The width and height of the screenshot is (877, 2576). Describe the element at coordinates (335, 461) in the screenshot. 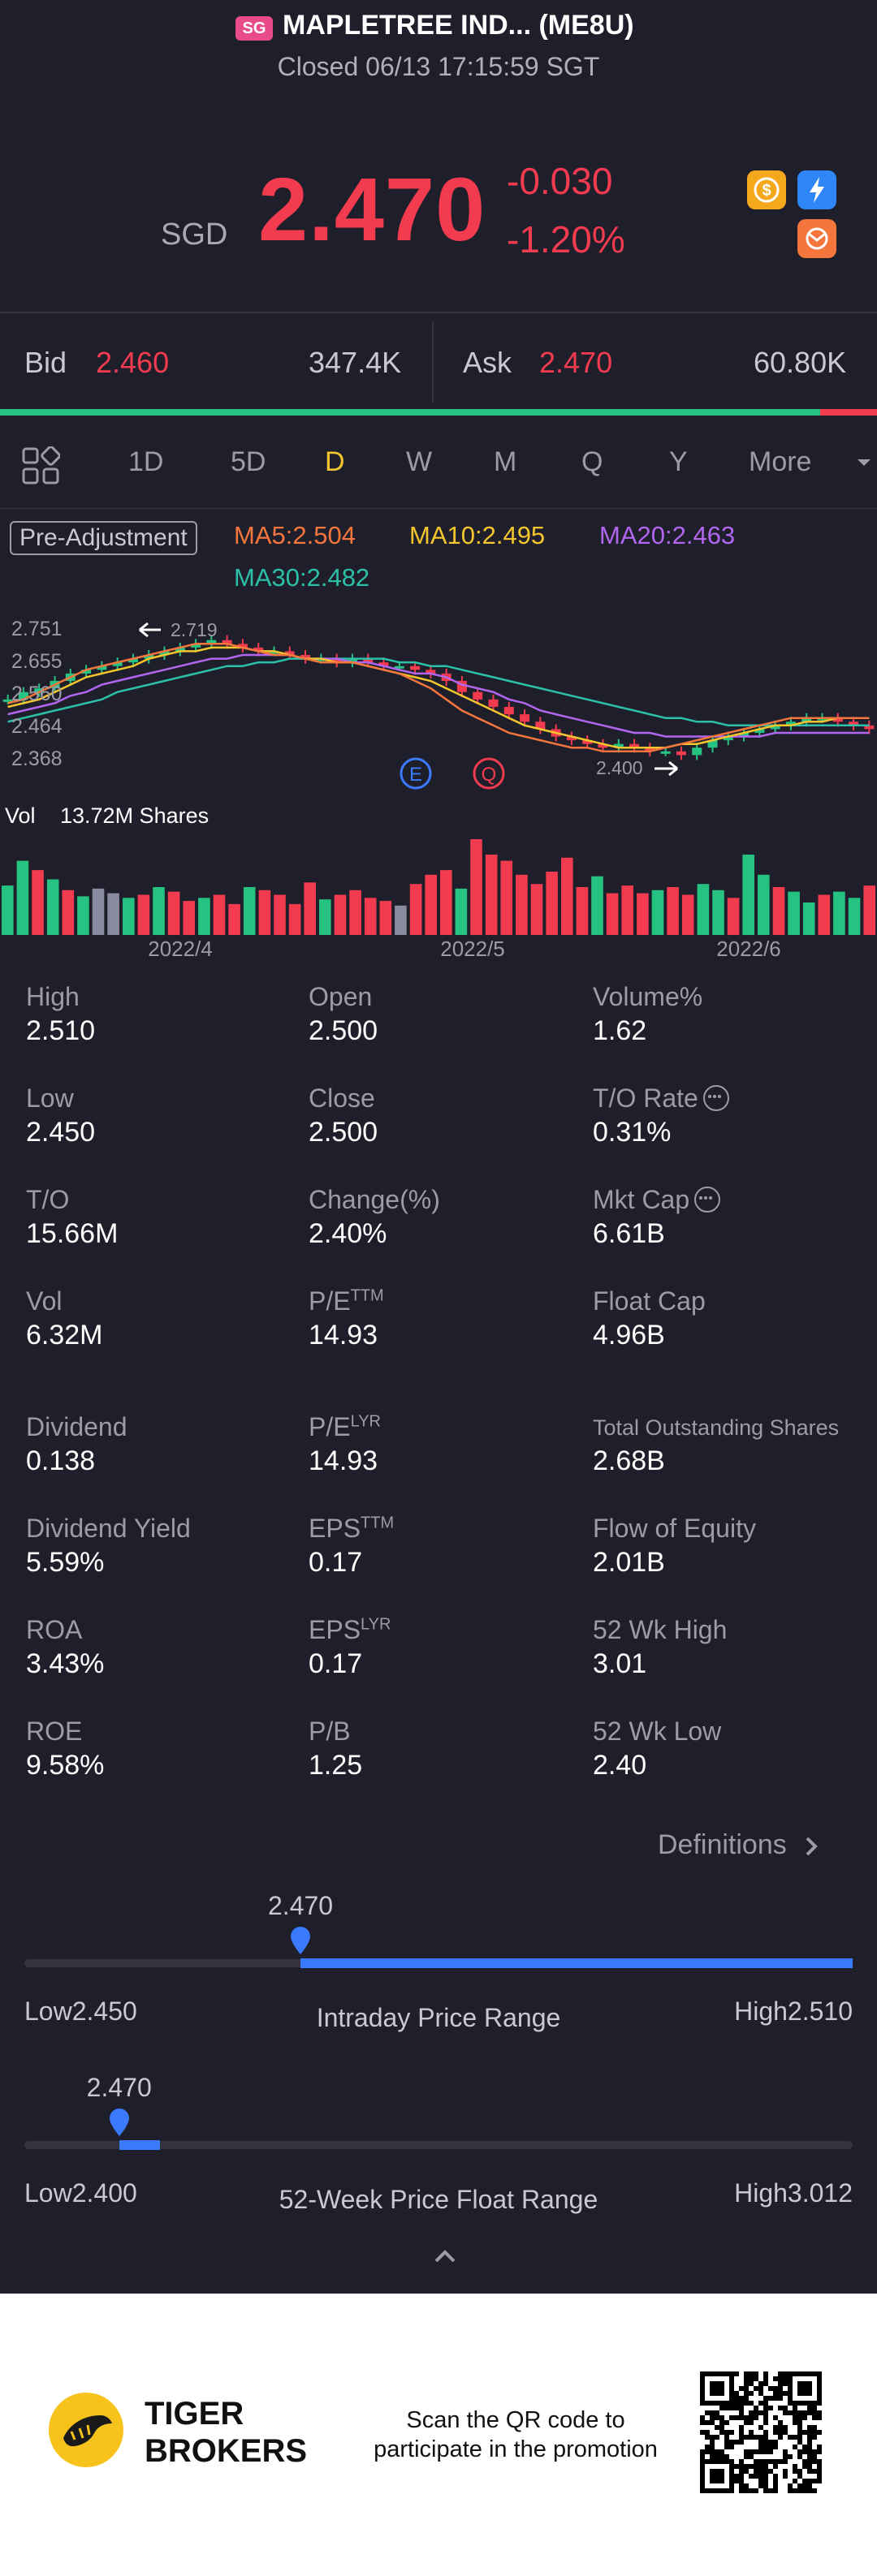

I see `tab-d: D` at that location.